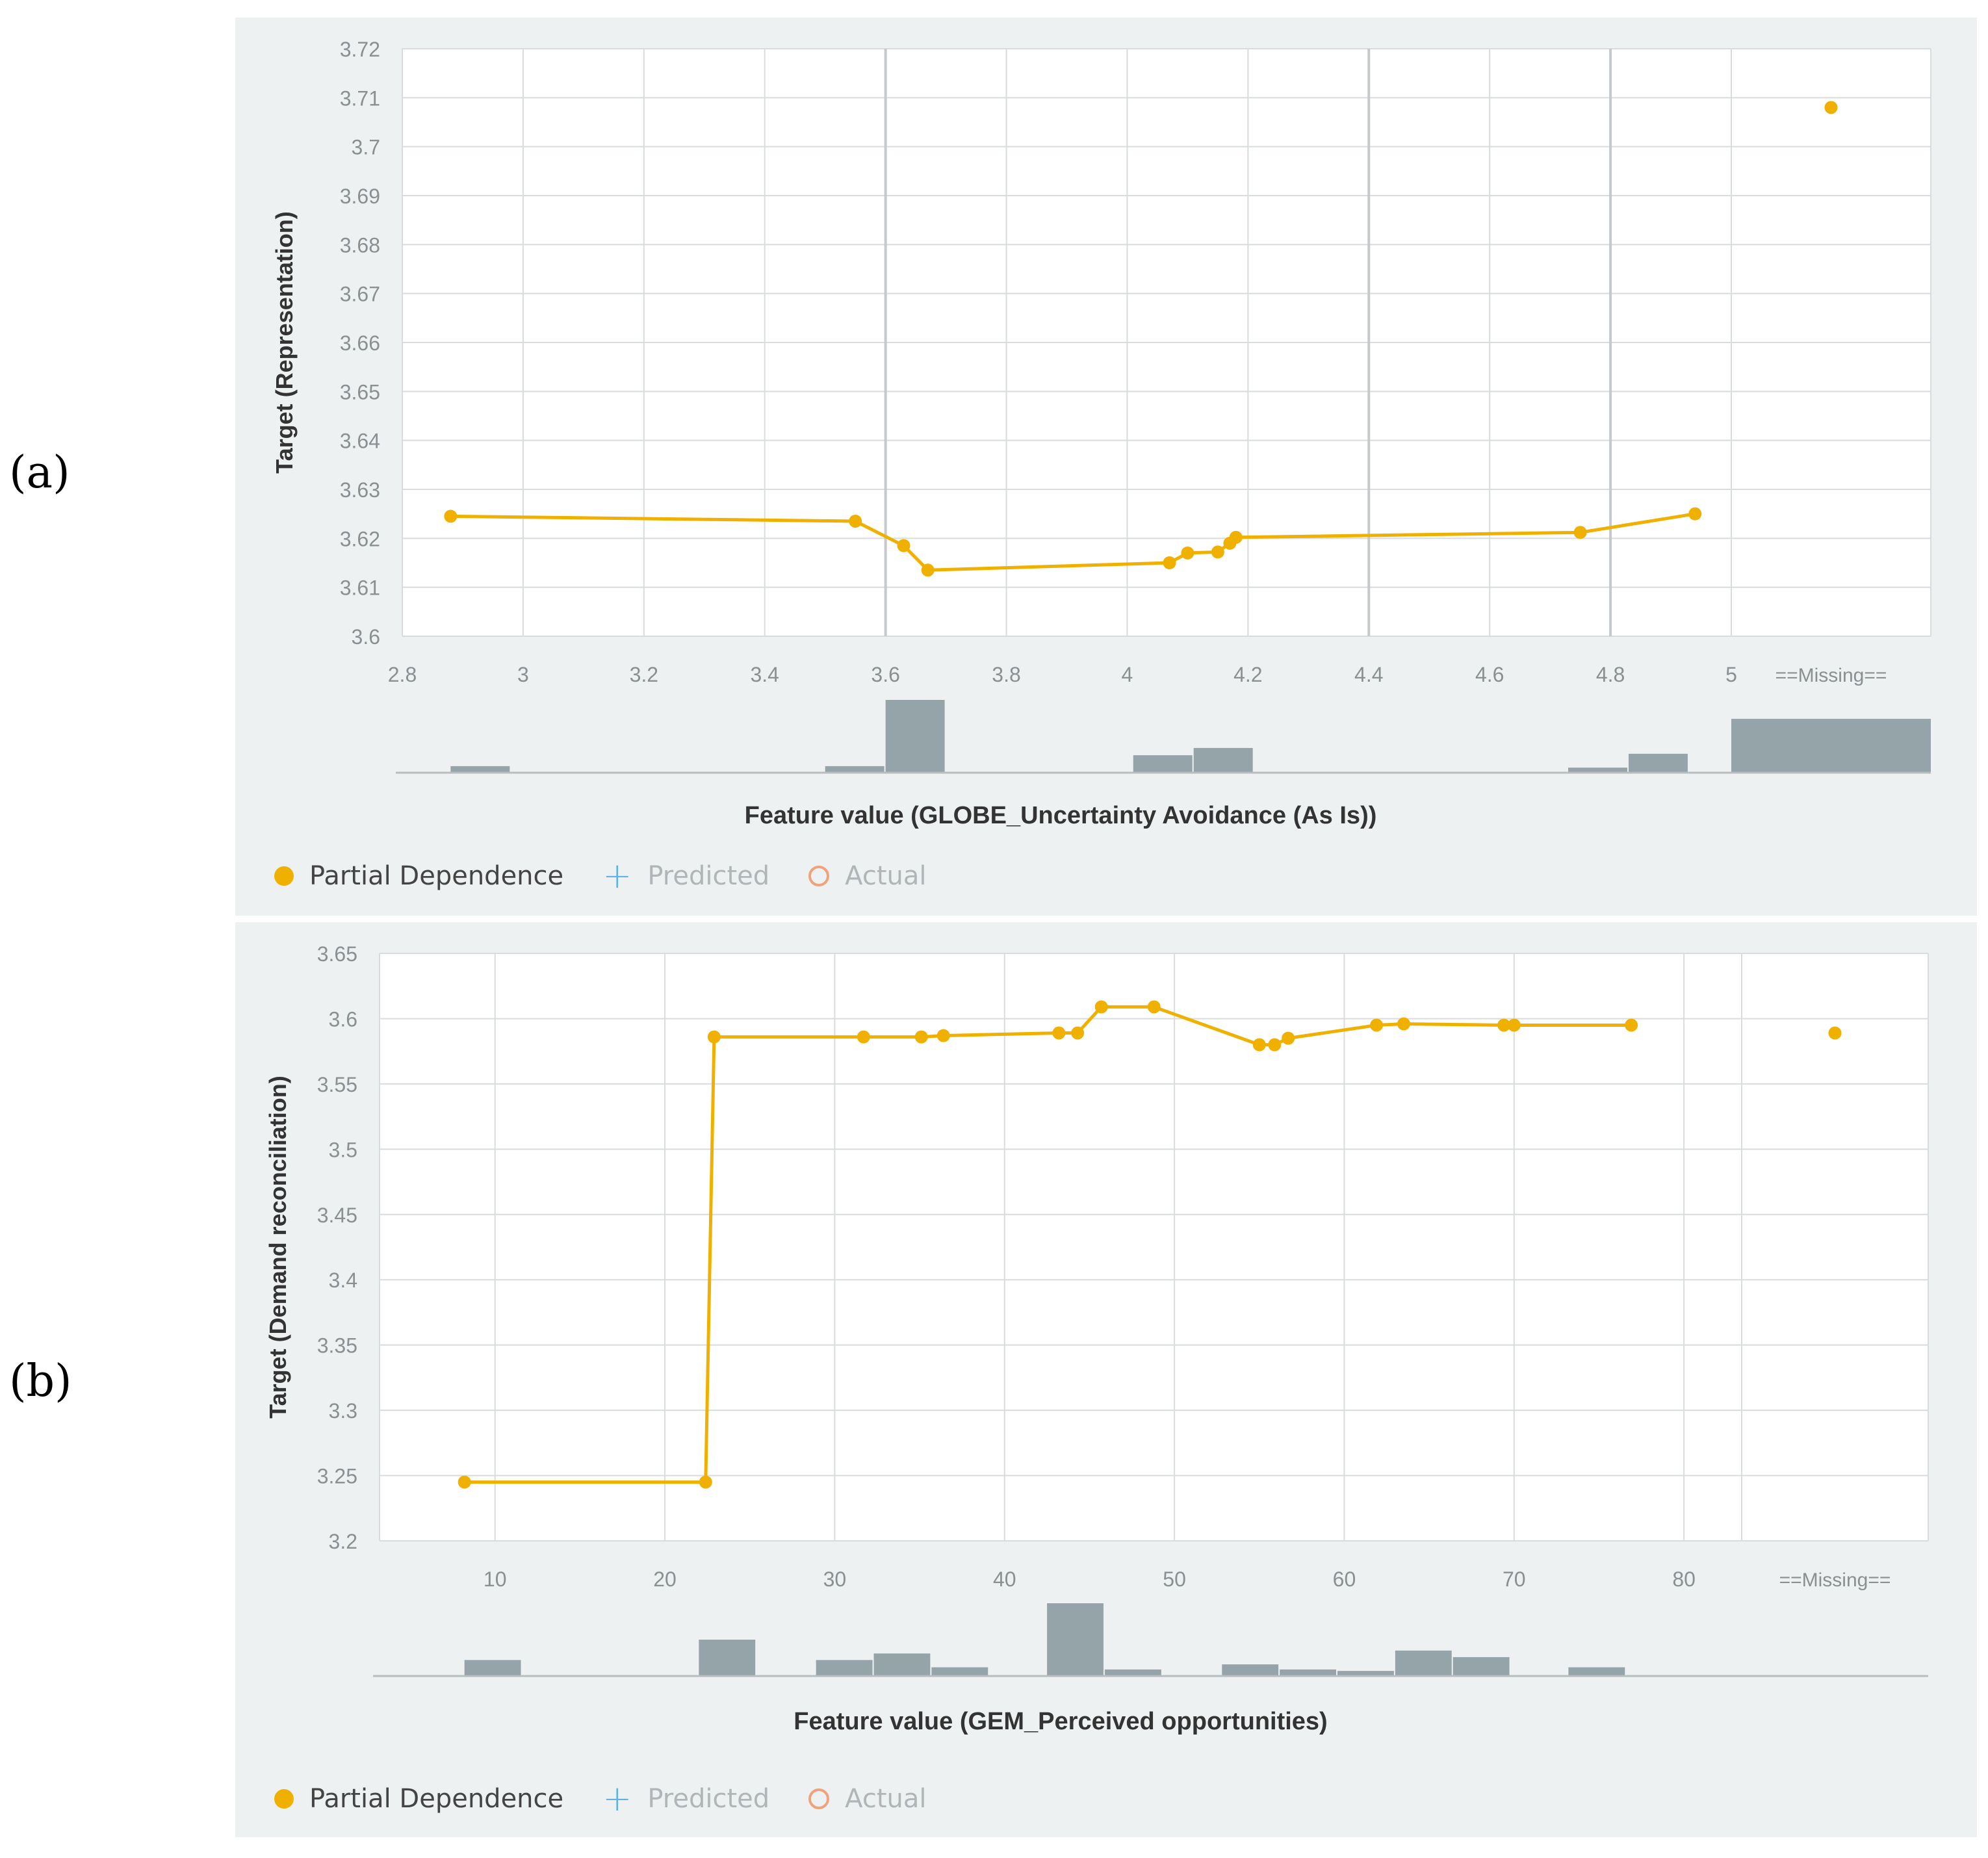 The width and height of the screenshot is (1988, 1858). I want to click on y-tick-label: 3.35, so click(337, 1346).